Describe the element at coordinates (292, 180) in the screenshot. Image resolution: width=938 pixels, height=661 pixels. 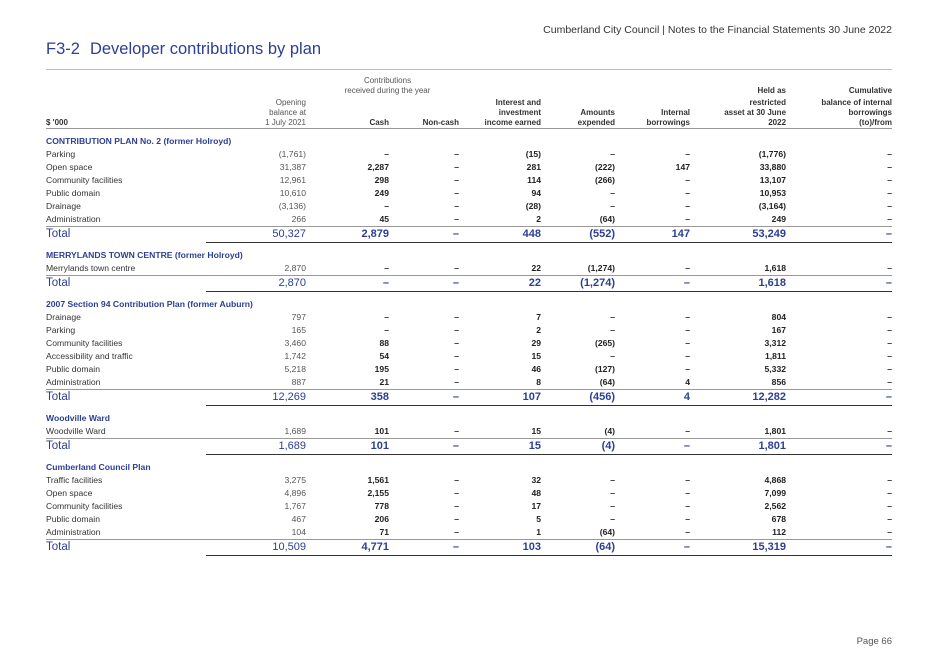
I see `opening-balance-cell: 12,961` at that location.